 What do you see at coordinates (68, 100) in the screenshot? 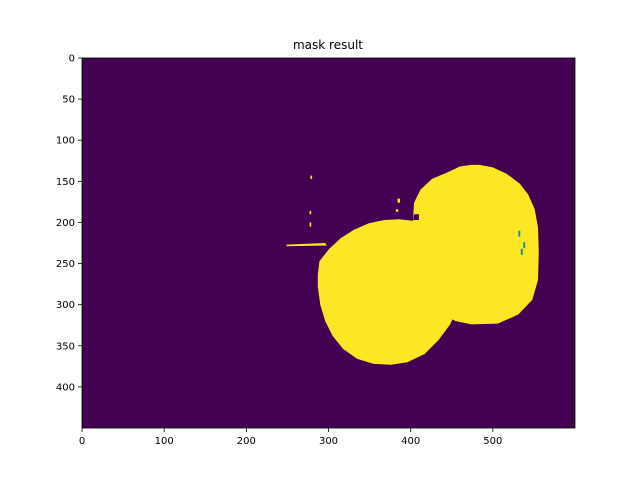
I see `y-tick-label-50: 50` at bounding box center [68, 100].